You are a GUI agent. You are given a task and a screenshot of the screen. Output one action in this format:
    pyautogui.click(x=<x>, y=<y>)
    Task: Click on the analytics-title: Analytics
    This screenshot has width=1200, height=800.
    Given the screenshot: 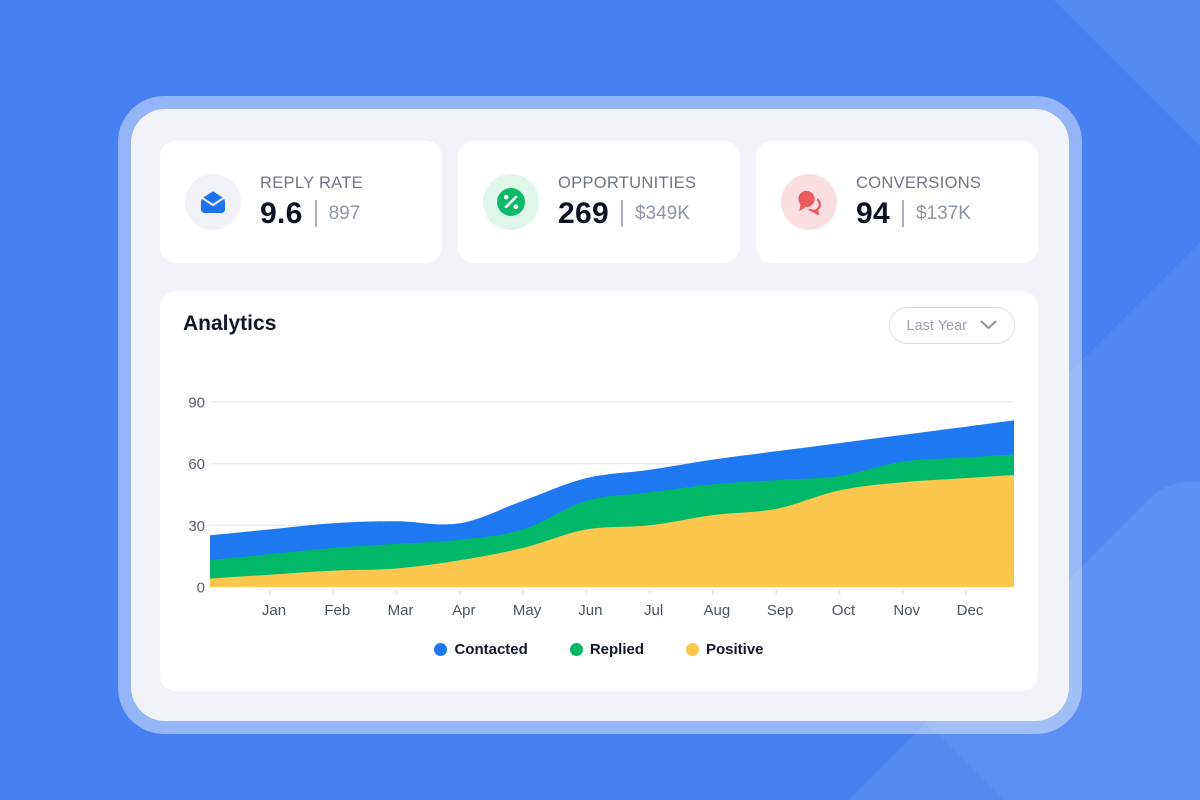 What is the action you would take?
    pyautogui.click(x=230, y=323)
    